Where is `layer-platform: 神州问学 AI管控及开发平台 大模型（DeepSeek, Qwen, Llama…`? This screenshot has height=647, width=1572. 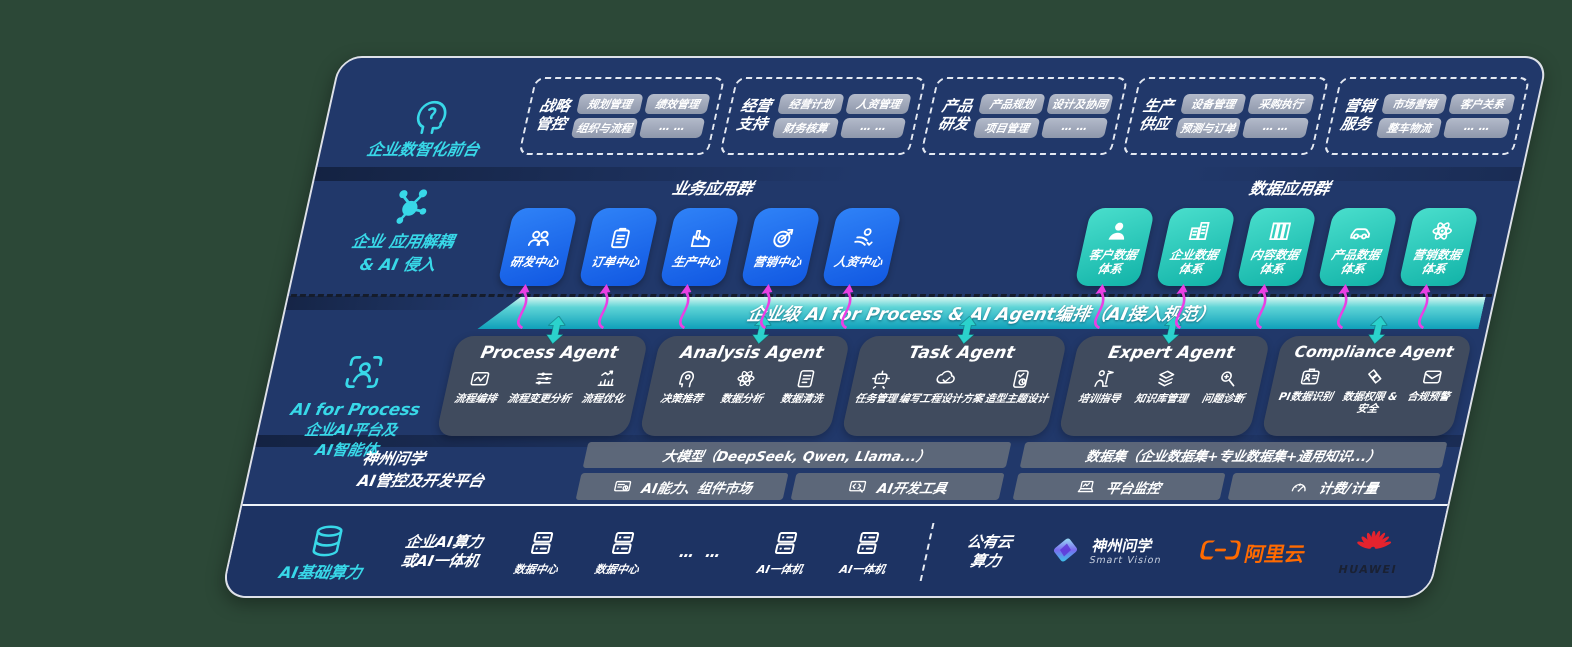 layer-platform: 神州问学 AI管控及开发平台 大模型（DeepSeek, Qwen, Llama… is located at coordinates (894, 471).